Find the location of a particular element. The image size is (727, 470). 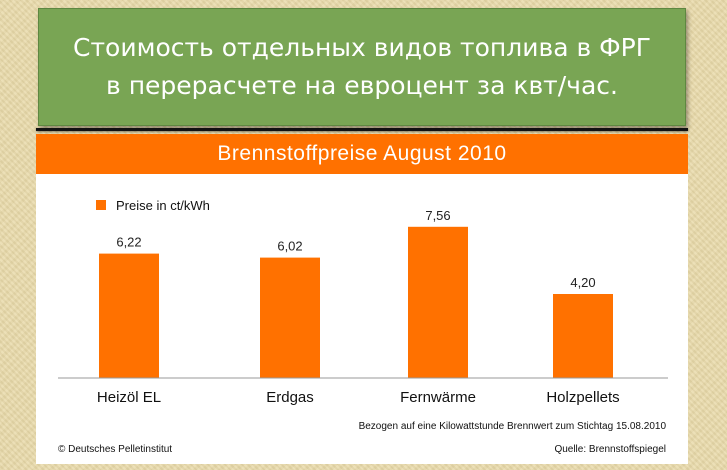

bar-value-label: 4,20 is located at coordinates (582, 282).